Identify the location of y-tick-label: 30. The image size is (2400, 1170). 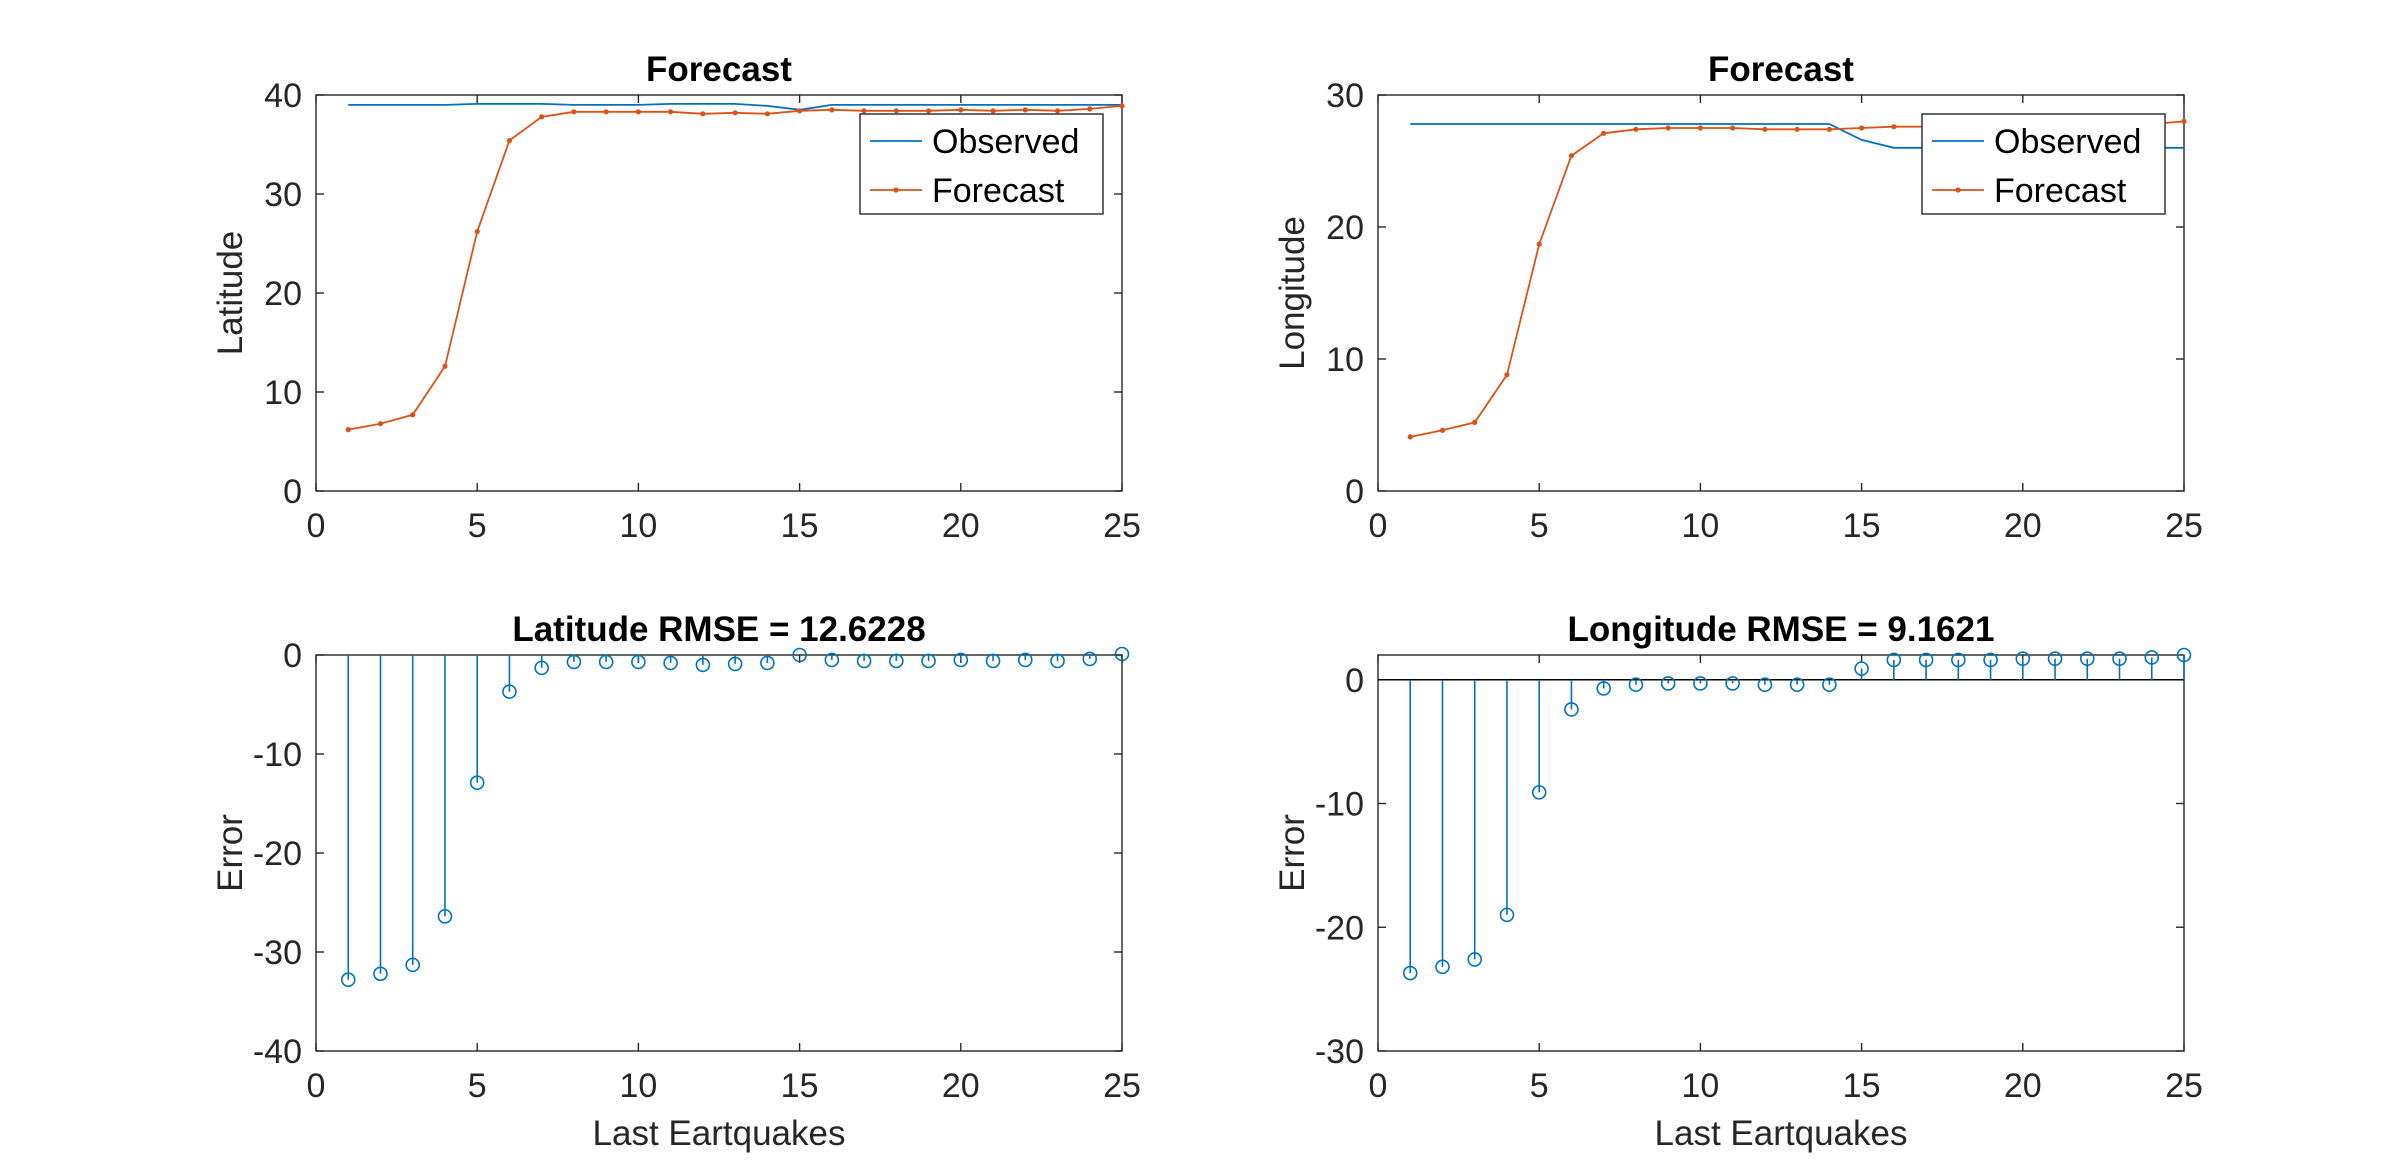
(1345, 96).